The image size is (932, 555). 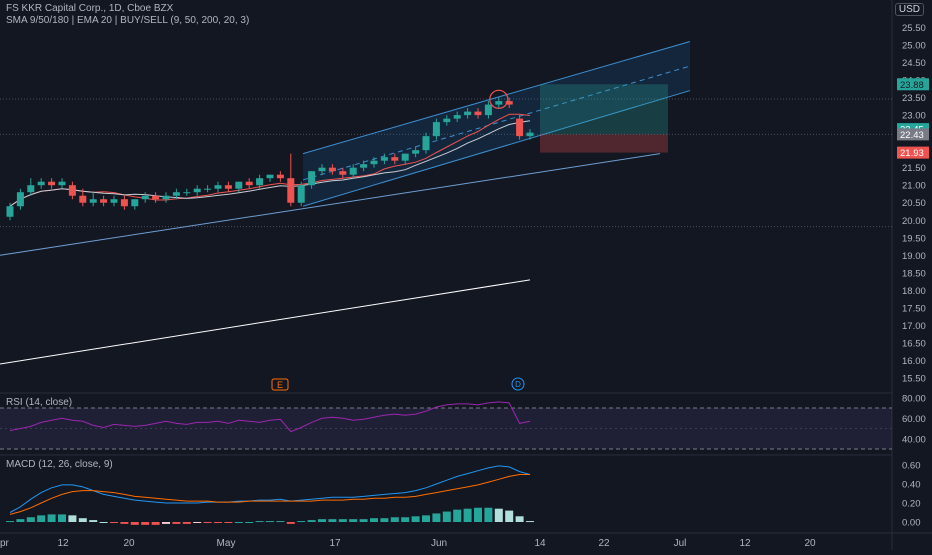 What do you see at coordinates (604, 143) in the screenshot?
I see `position-stop-zone` at bounding box center [604, 143].